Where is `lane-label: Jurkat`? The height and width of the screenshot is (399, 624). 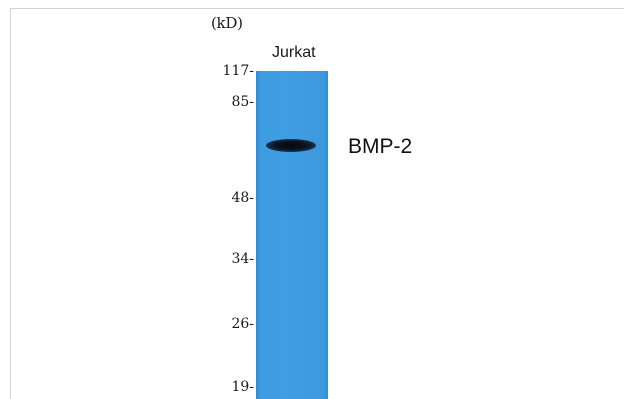
lane-label: Jurkat is located at coordinates (294, 52).